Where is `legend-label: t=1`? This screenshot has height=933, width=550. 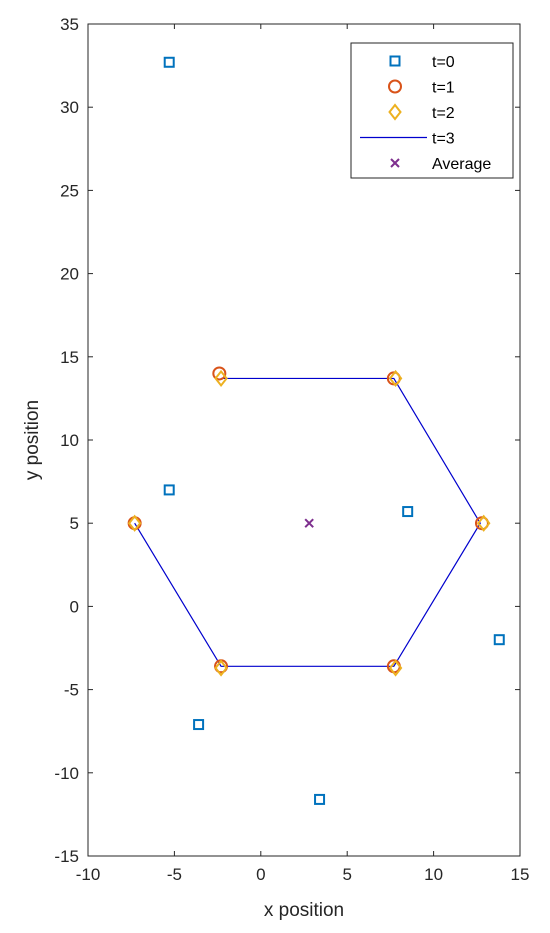 legend-label: t=1 is located at coordinates (443, 88).